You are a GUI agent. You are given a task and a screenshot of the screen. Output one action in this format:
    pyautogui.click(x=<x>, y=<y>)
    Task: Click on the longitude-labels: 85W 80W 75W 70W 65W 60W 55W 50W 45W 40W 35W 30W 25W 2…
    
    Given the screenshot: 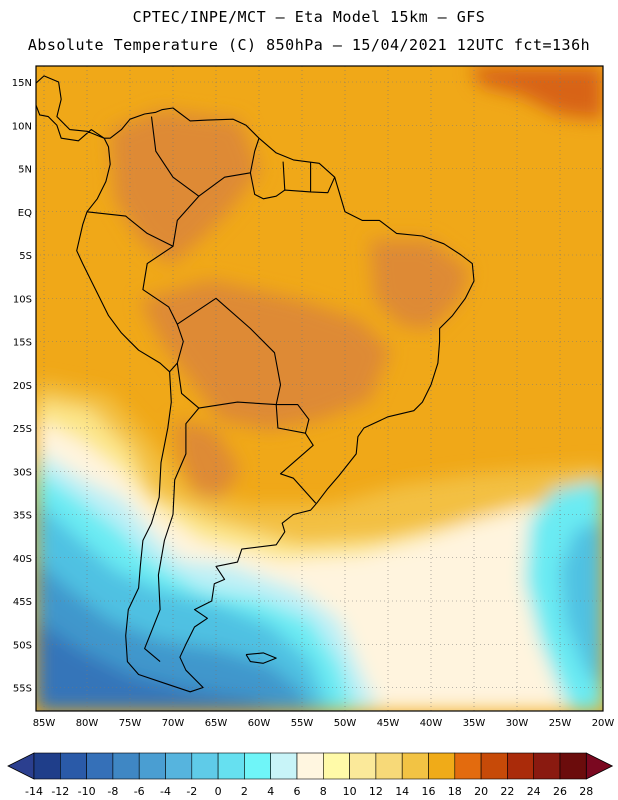 What is the action you would take?
    pyautogui.click(x=324, y=723)
    